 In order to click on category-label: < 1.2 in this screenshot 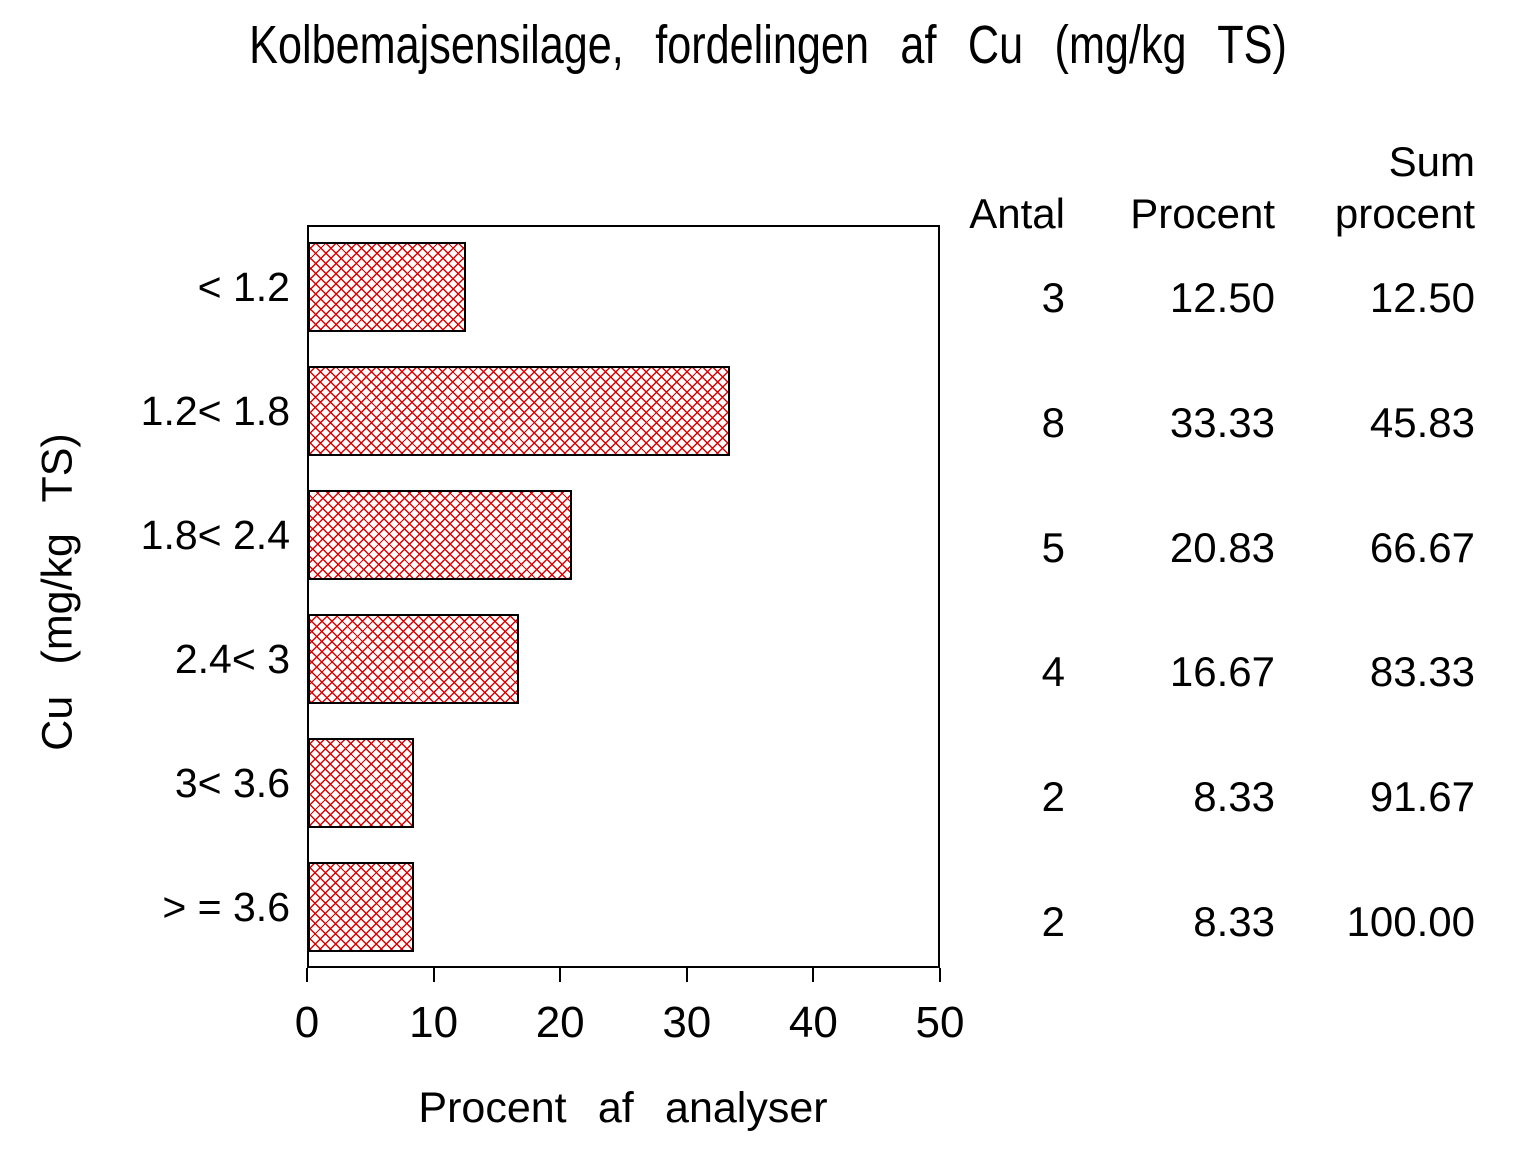, I will do `click(243, 287)`.